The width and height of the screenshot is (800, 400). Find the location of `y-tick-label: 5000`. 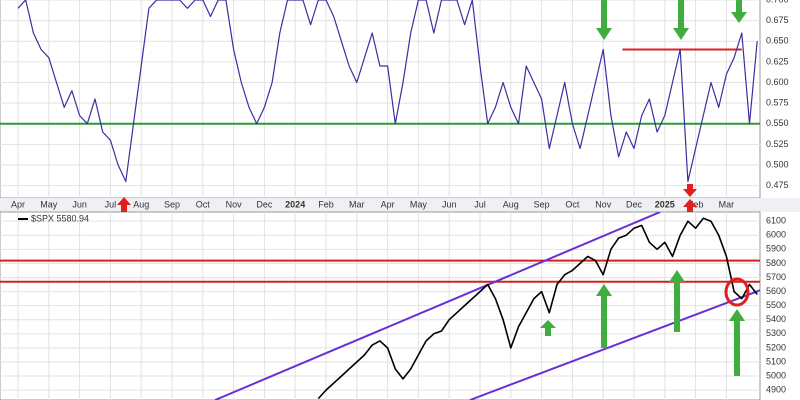

y-tick-label: 5000 is located at coordinates (776, 375).